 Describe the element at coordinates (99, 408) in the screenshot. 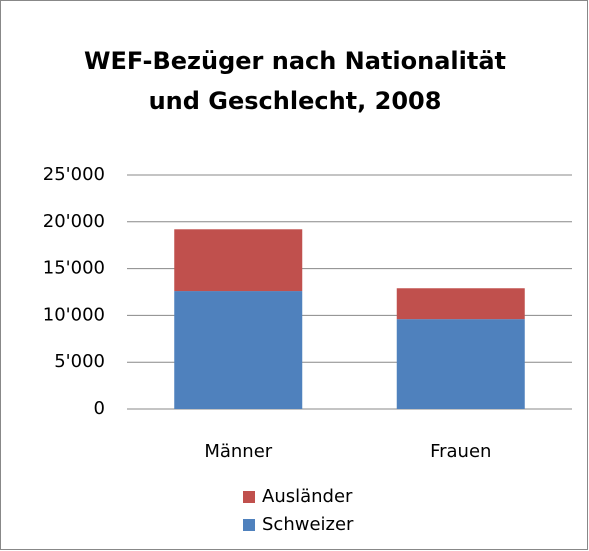

I see `y-tick-label: 0` at that location.